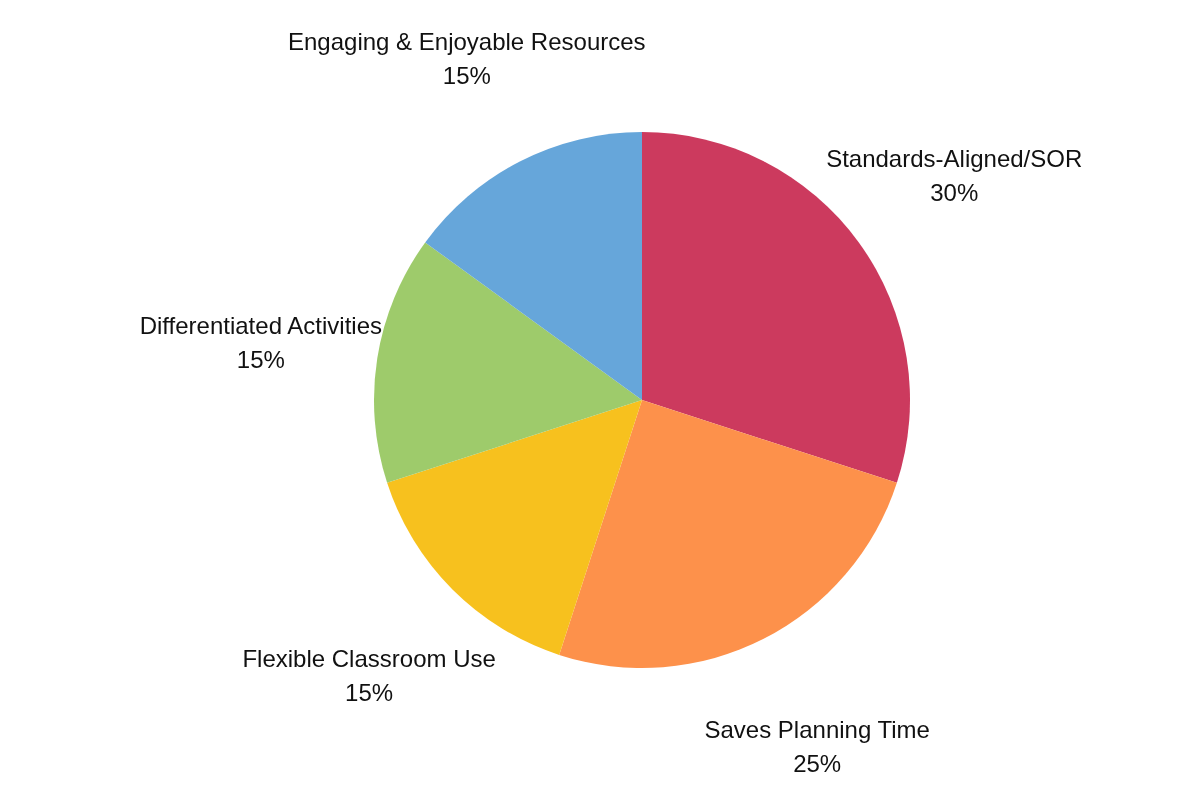 This screenshot has height=800, width=1200. I want to click on data-label: 25%, so click(817, 763).